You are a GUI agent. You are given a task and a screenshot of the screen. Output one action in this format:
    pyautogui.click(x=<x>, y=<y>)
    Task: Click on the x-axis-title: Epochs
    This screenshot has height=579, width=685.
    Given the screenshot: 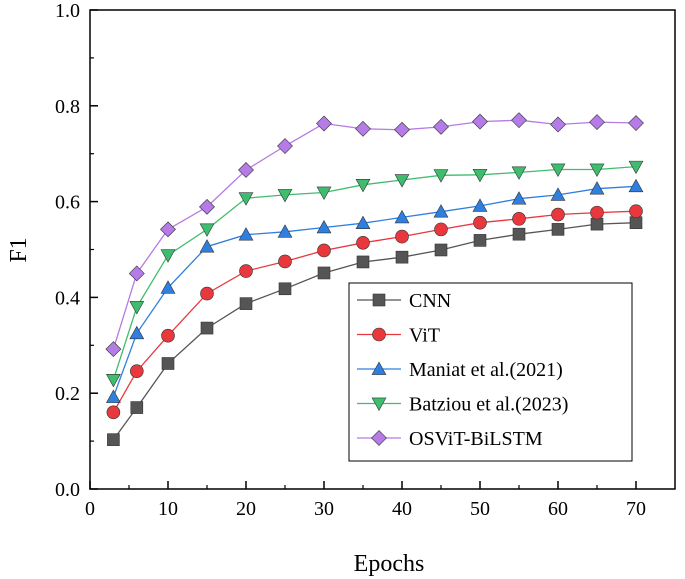 What is the action you would take?
    pyautogui.click(x=389, y=564)
    